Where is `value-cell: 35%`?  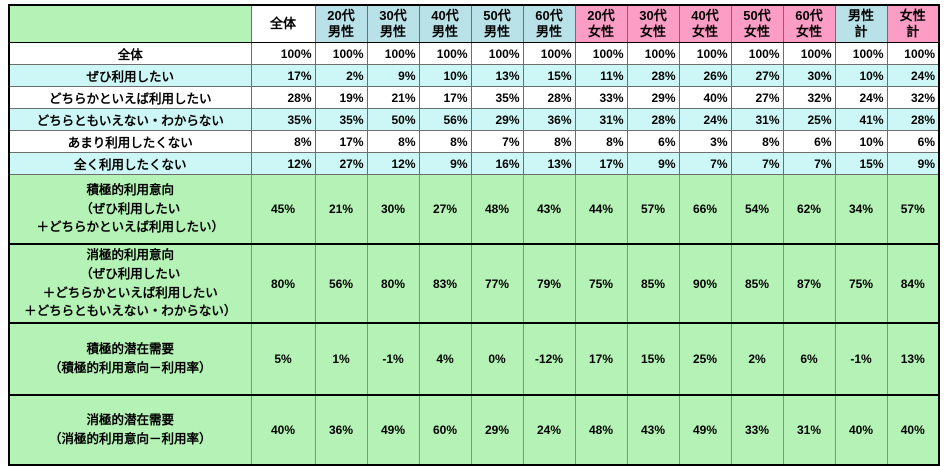
value-cell: 35% is located at coordinates (283, 119).